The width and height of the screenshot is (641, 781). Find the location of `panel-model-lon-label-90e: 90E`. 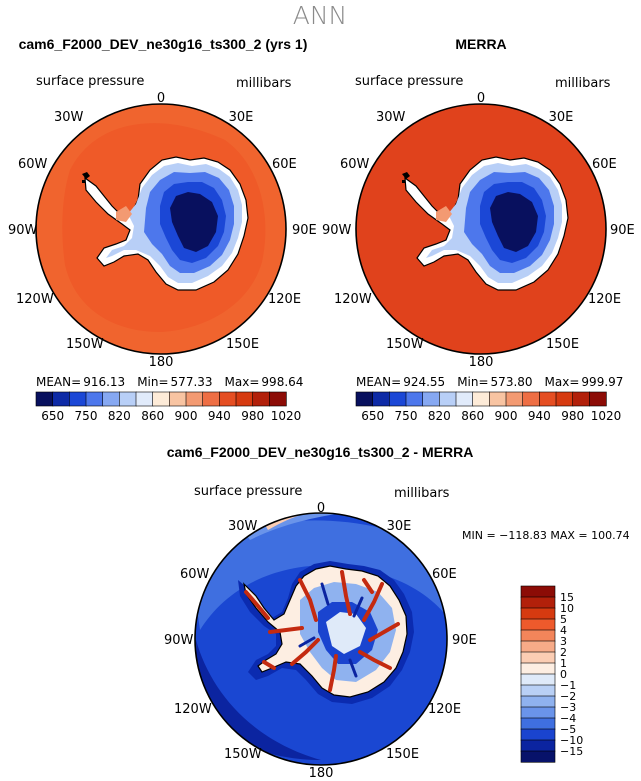

panel-model-lon-label-90e: 90E is located at coordinates (304, 230).